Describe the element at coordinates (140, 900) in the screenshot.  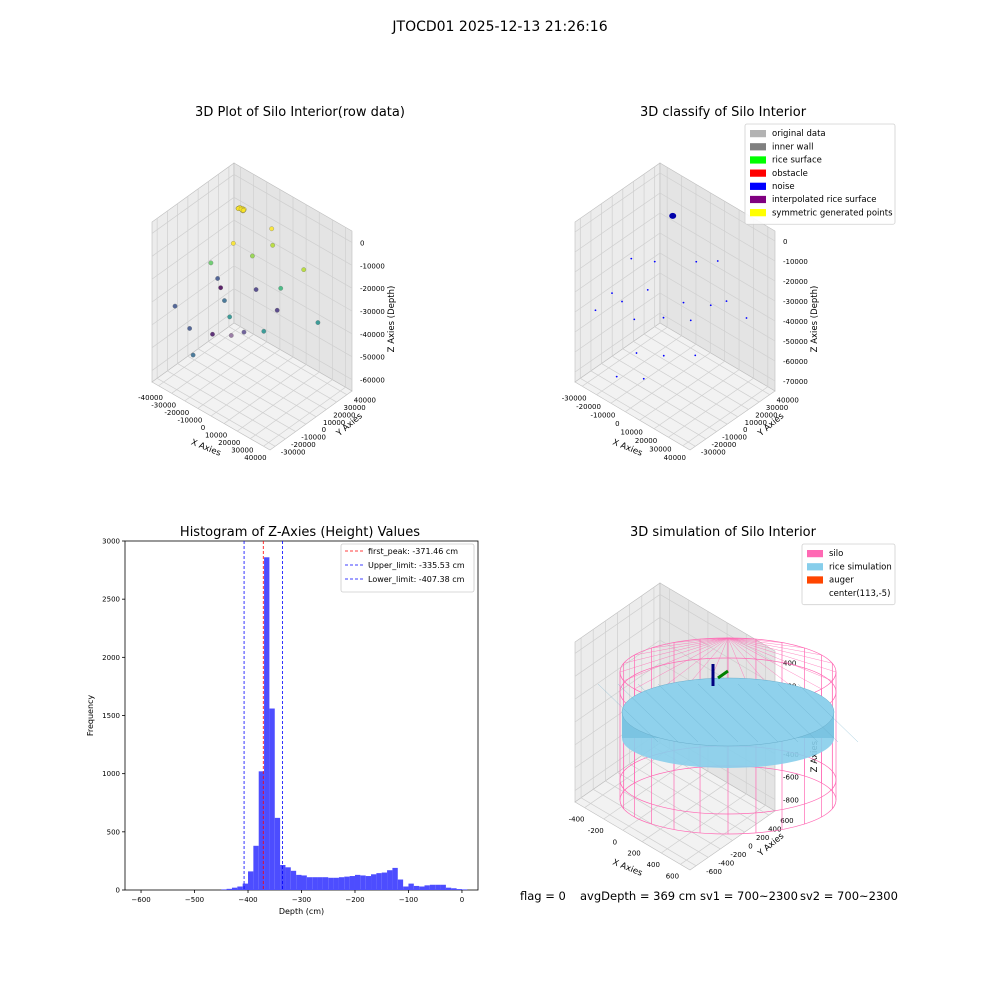
I see `histogram-xtick-label: −600` at that location.